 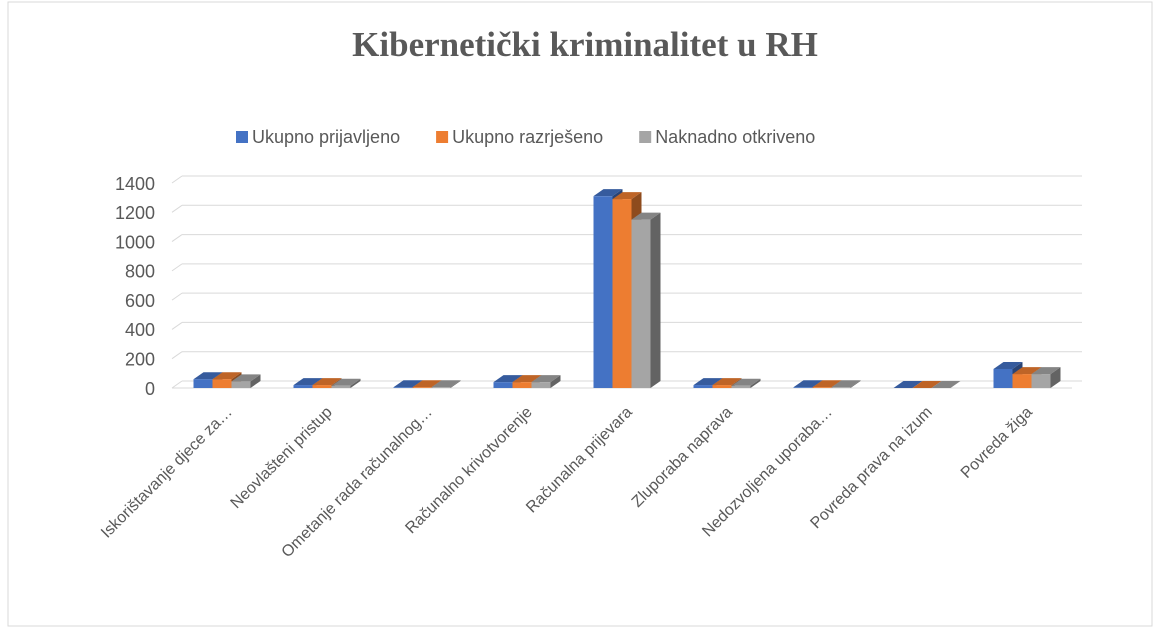 I want to click on chart-title: Kibernetički kriminalitet u RH, so click(x=585, y=44).